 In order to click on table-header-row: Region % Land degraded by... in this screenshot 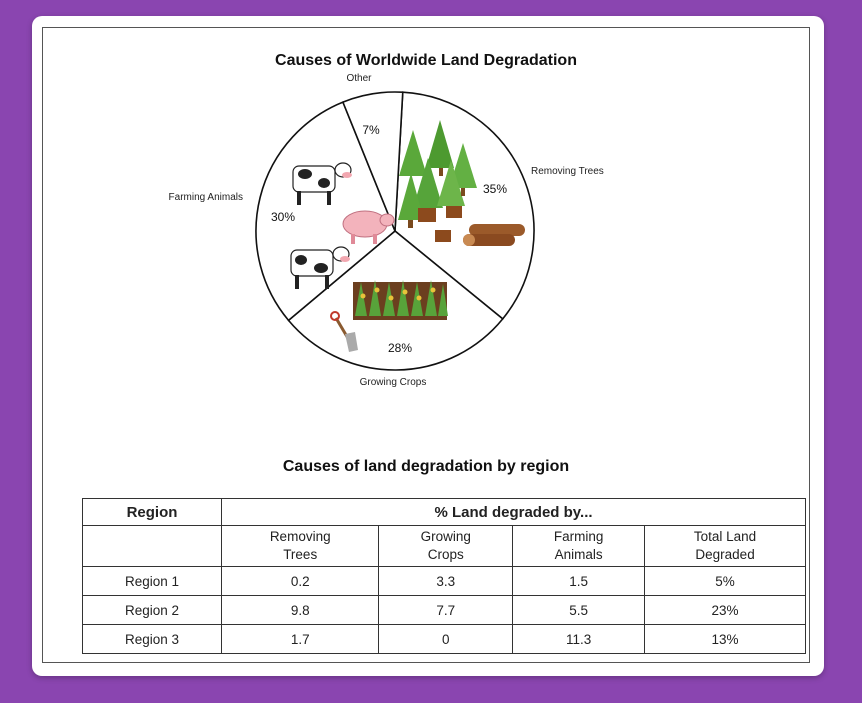, I will do `click(444, 512)`.